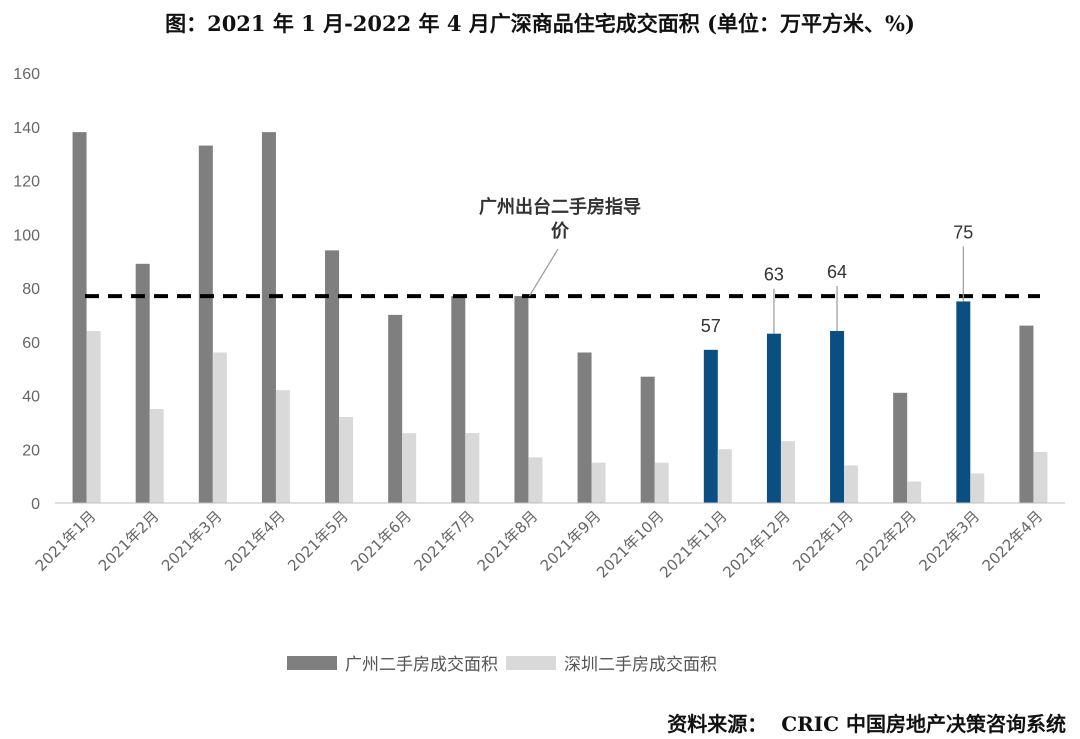  I want to click on data-labels: 57 63 64 75, so click(837, 278).